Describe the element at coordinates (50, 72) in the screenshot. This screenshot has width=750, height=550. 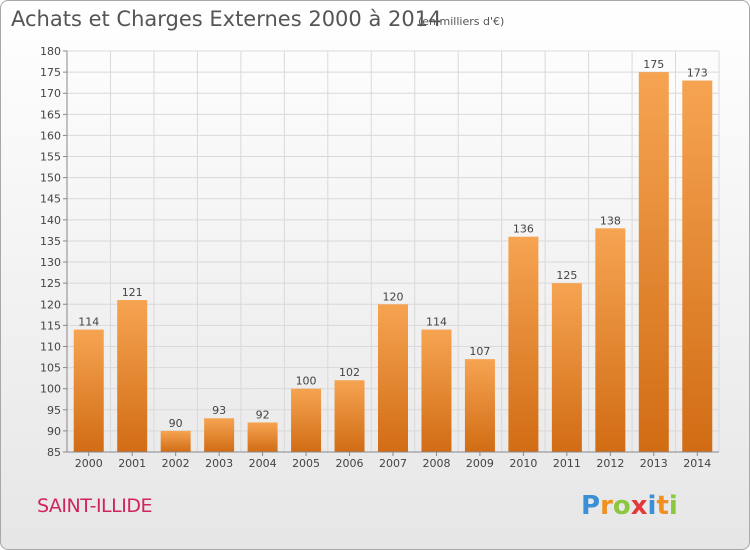
I see `y-tick-label: 175` at that location.